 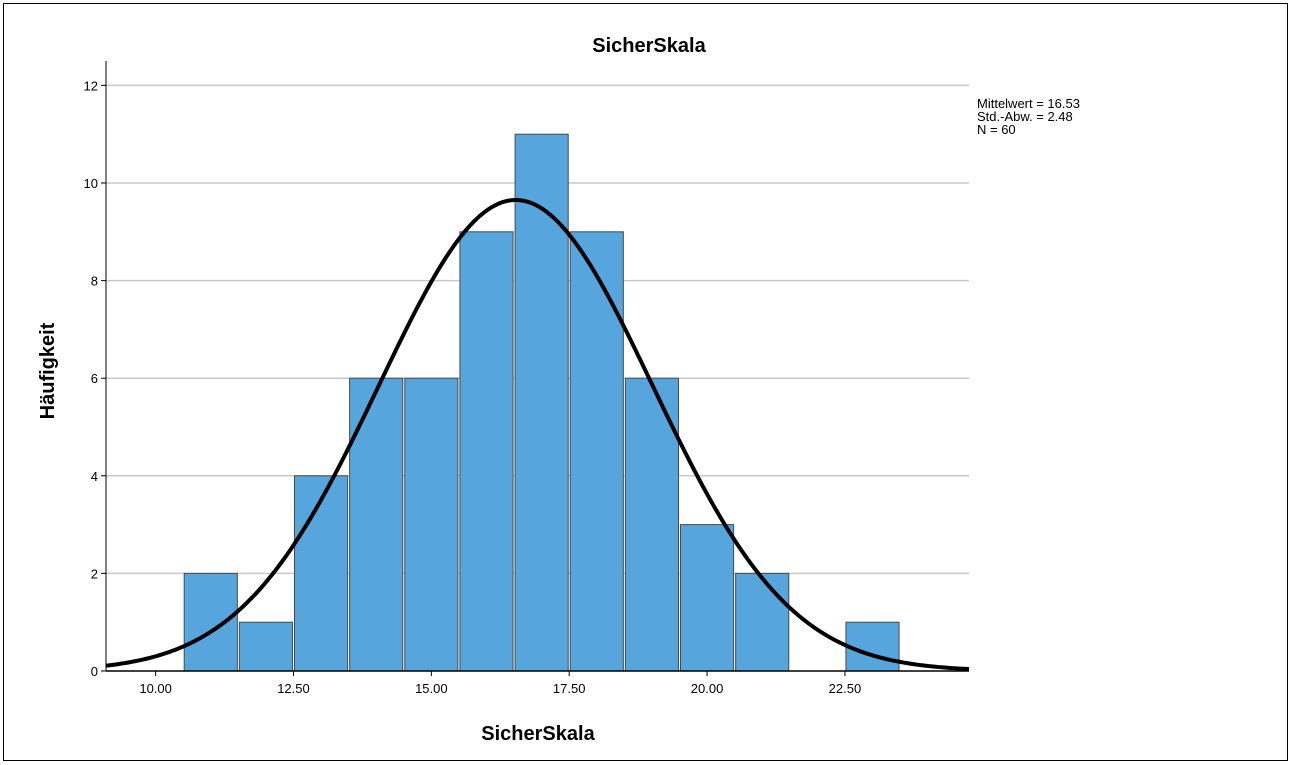 I want to click on x-tick-label: 17.50, so click(x=569, y=688).